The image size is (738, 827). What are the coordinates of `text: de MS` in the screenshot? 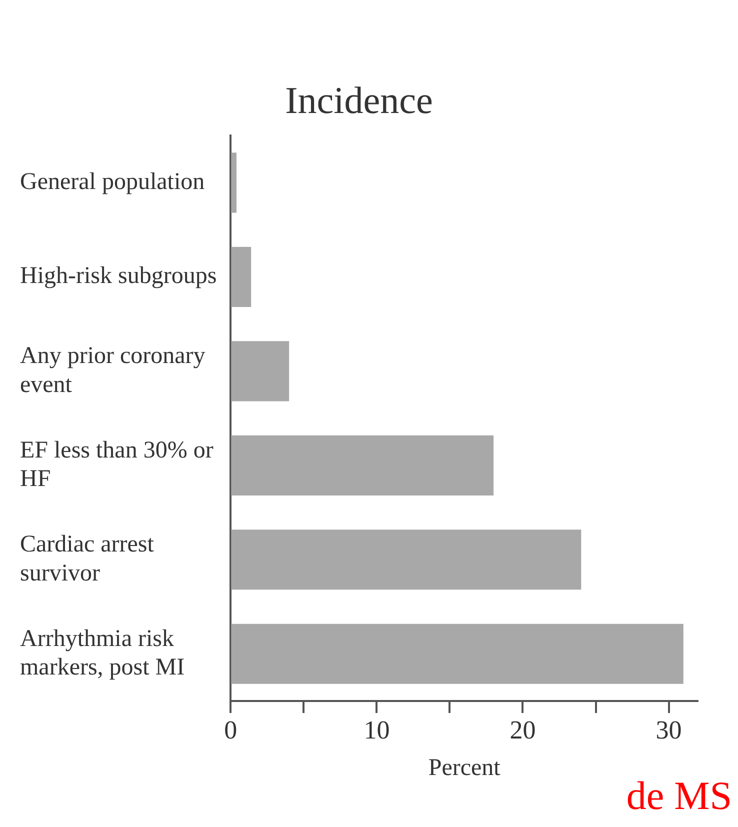 It's located at (679, 795).